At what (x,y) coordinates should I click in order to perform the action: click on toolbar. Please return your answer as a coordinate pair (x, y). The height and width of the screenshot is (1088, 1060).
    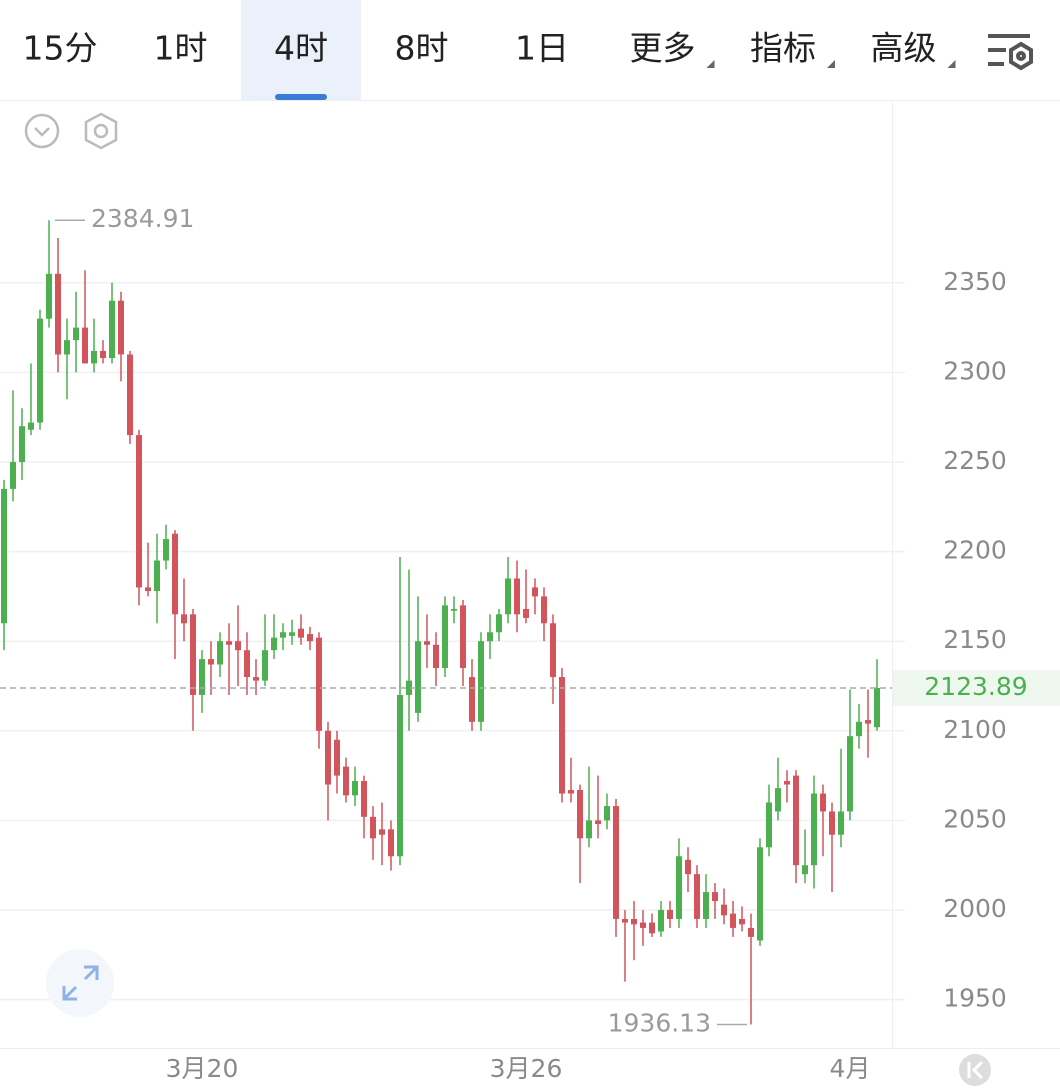
    Looking at the image, I should click on (530, 50).